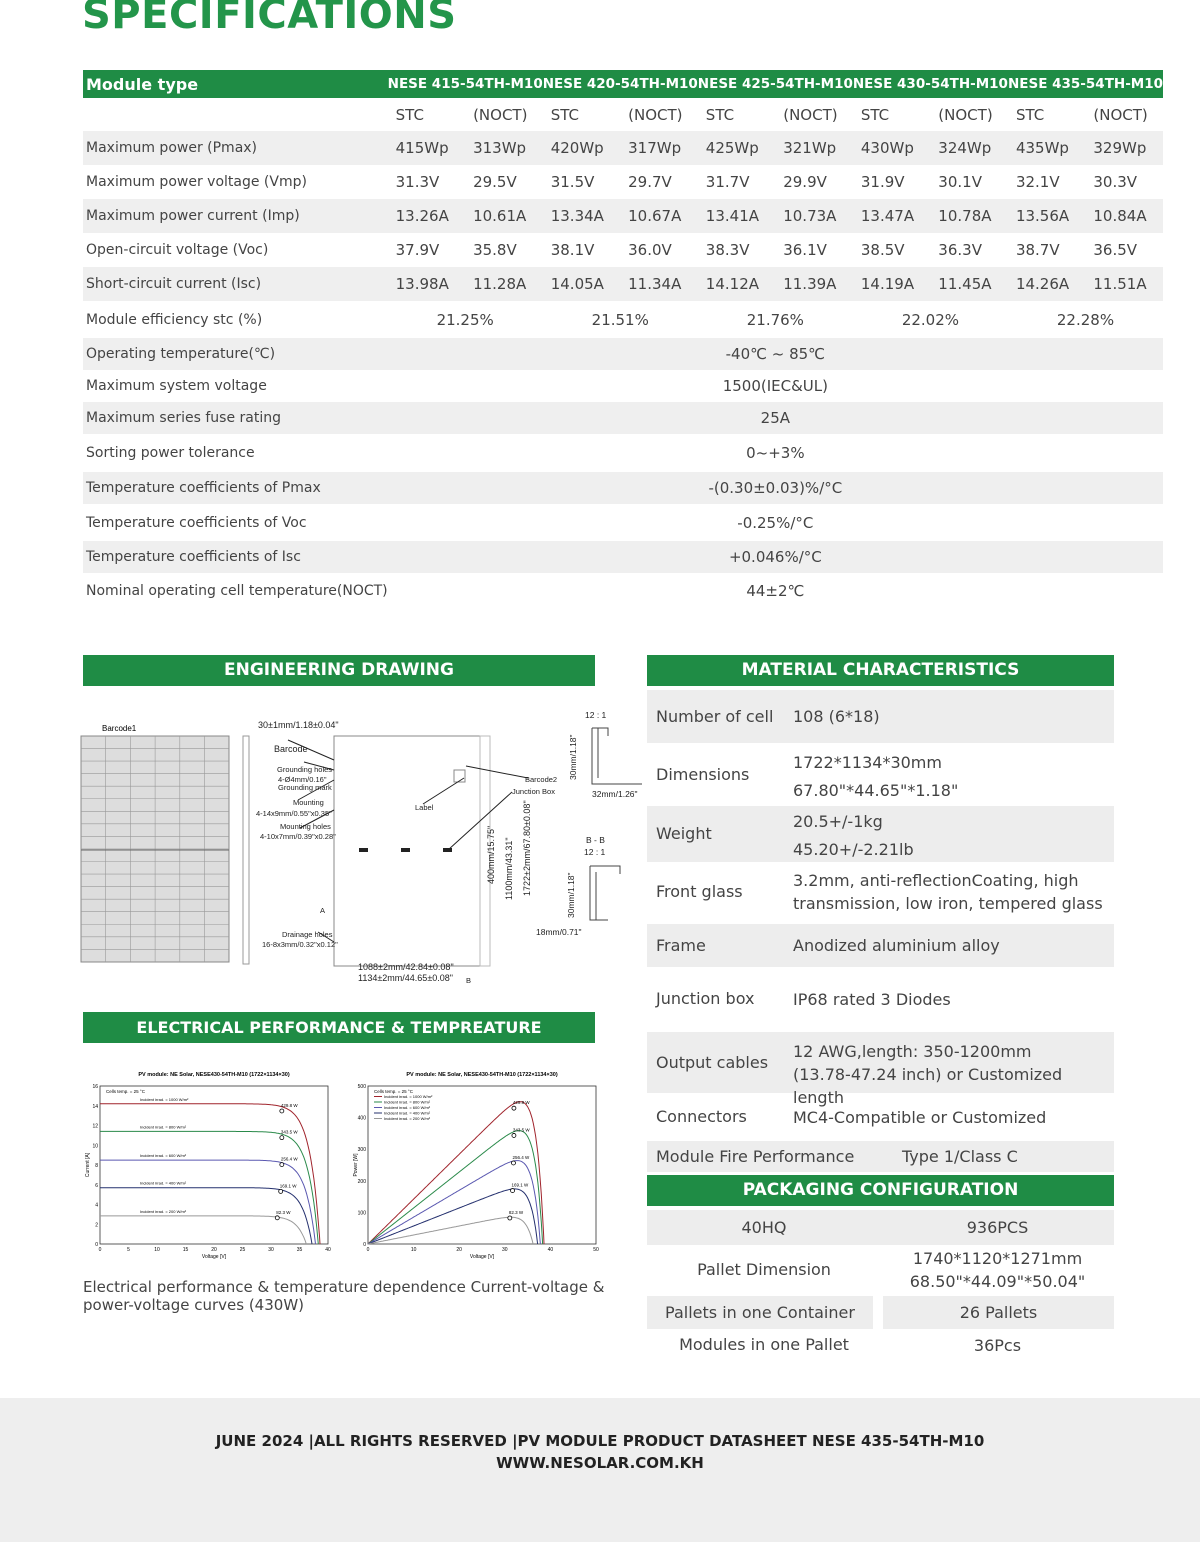  What do you see at coordinates (368, 1250) in the screenshot?
I see `x-tick-label: 0` at bounding box center [368, 1250].